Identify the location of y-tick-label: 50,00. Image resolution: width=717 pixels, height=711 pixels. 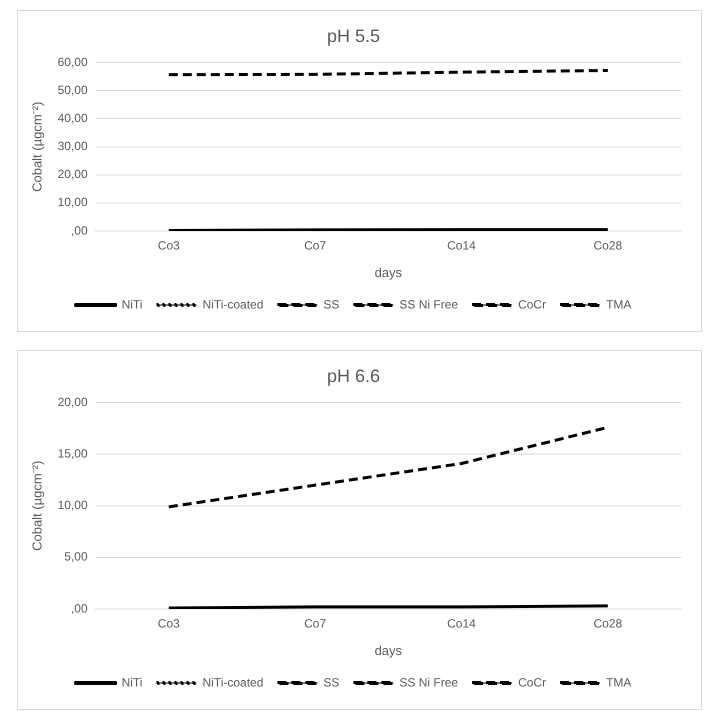
(73, 89).